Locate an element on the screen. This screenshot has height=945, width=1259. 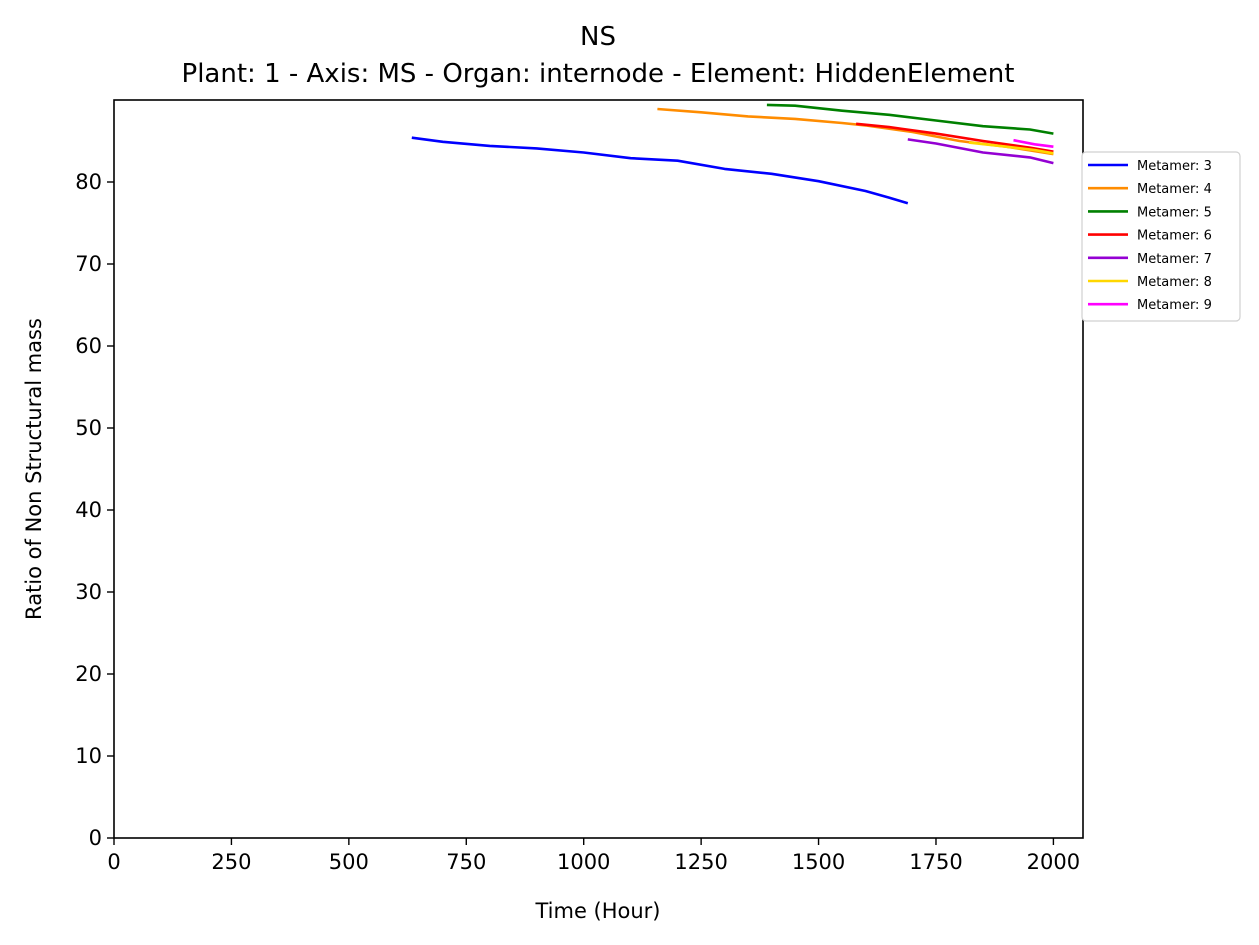
legend-label: Metamer: 5 is located at coordinates (1174, 212).